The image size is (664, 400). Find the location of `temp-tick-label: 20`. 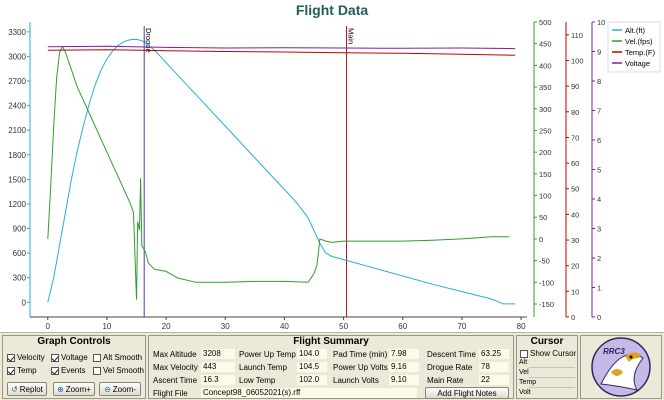

temp-tick-label: 20 is located at coordinates (575, 266).